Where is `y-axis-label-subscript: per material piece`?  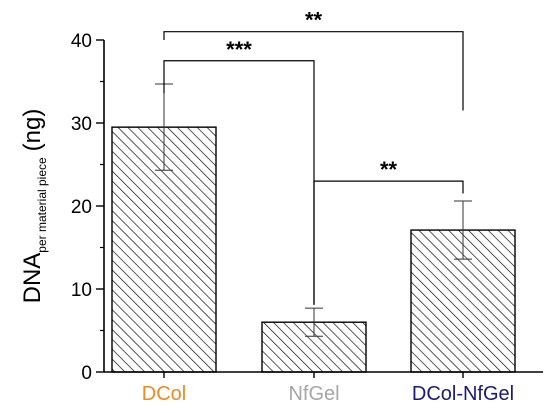 y-axis-label-subscript: per material piece is located at coordinates (42, 205).